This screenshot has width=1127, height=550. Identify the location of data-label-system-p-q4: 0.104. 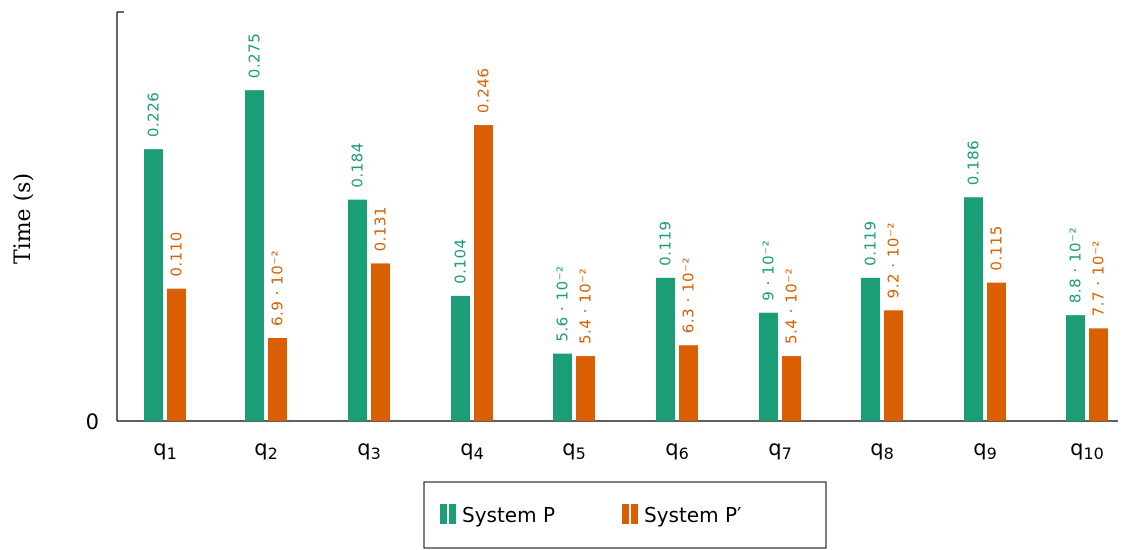
(461, 260).